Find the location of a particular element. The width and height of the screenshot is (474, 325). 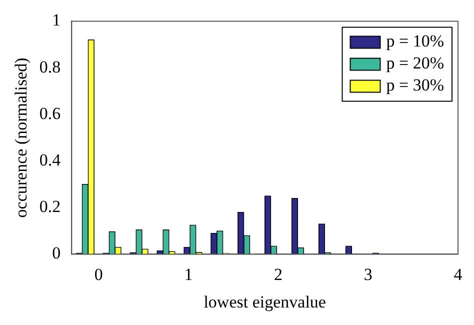

y-tick-label: 0.8 is located at coordinates (50, 66).